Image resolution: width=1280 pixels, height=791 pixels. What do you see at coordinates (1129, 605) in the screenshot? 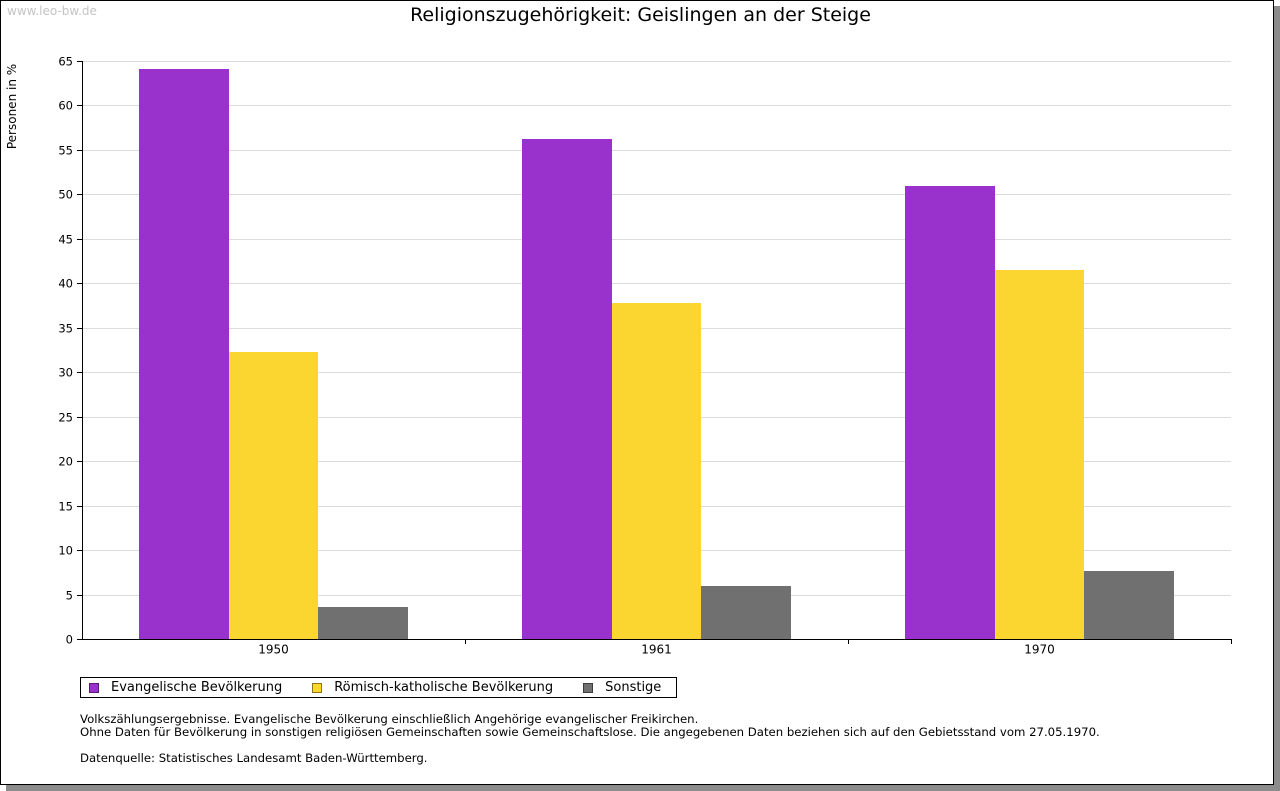
I see `bar-sonstige-1970` at bounding box center [1129, 605].